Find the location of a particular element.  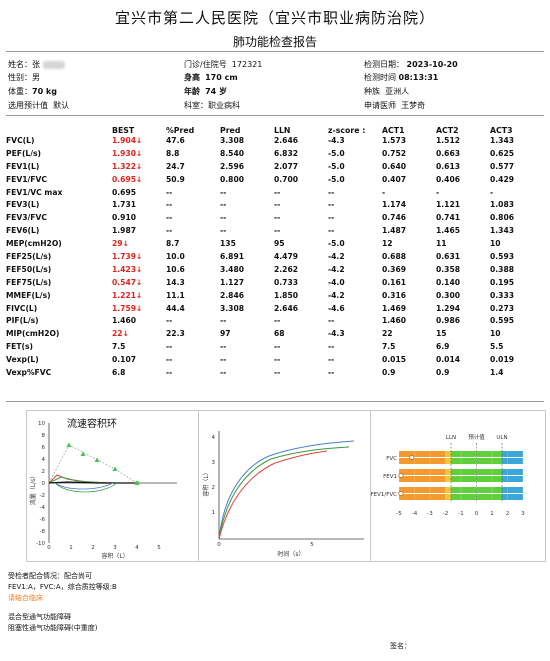

cell-value: FEF50(L/s) is located at coordinates (29, 269).